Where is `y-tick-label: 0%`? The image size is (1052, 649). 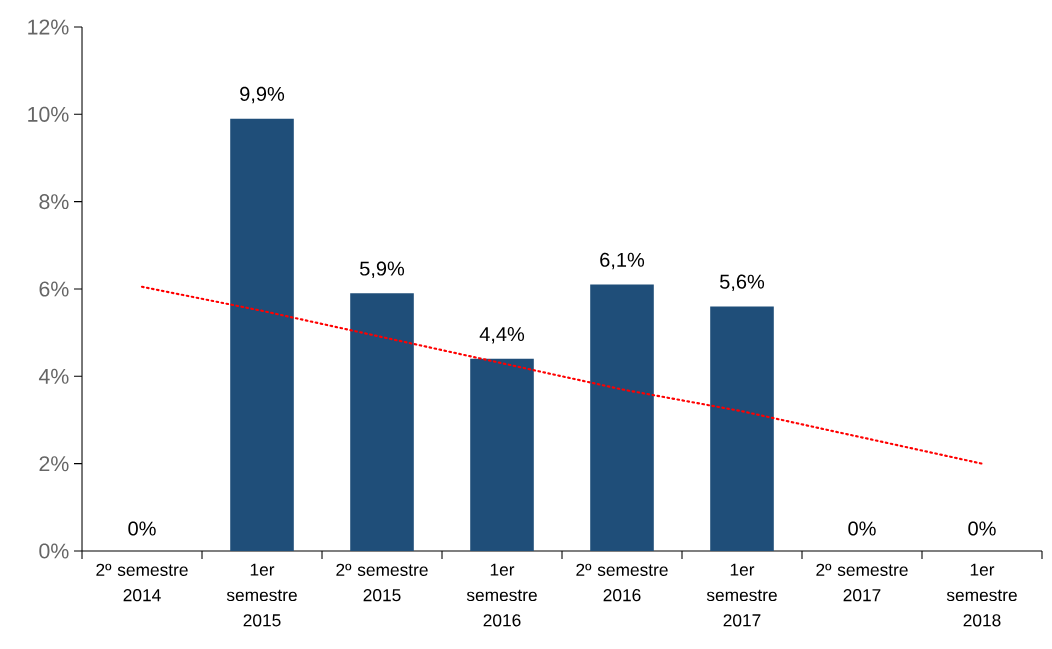
y-tick-label: 0% is located at coordinates (54, 551).